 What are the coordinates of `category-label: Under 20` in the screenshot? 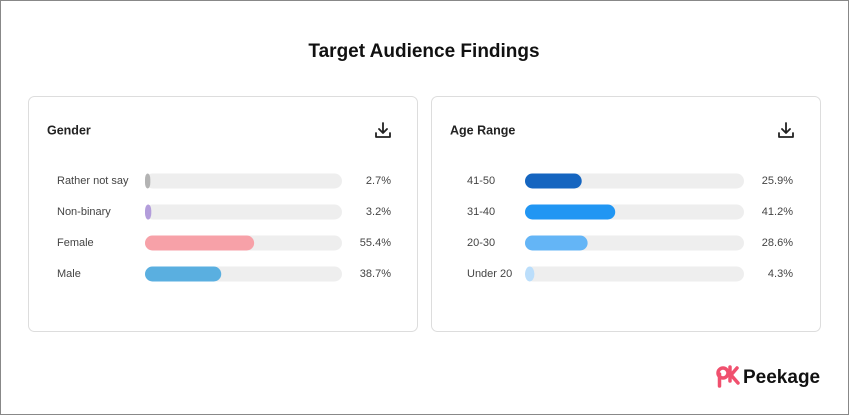 It's located at (489, 274).